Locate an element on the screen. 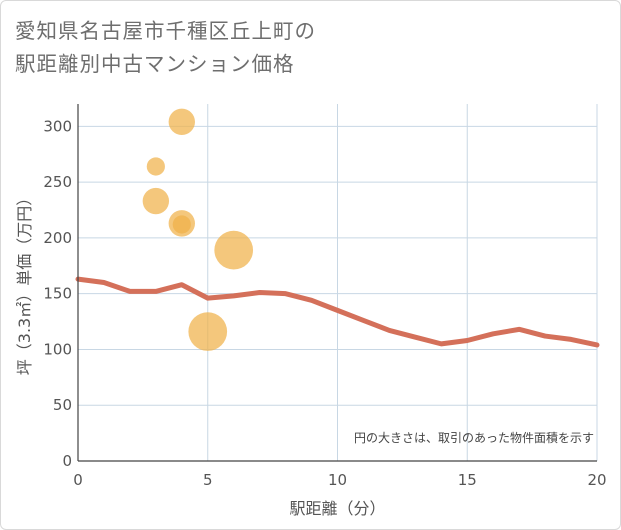 This screenshot has width=621, height=530. x-tick-label: 10 is located at coordinates (337, 480).